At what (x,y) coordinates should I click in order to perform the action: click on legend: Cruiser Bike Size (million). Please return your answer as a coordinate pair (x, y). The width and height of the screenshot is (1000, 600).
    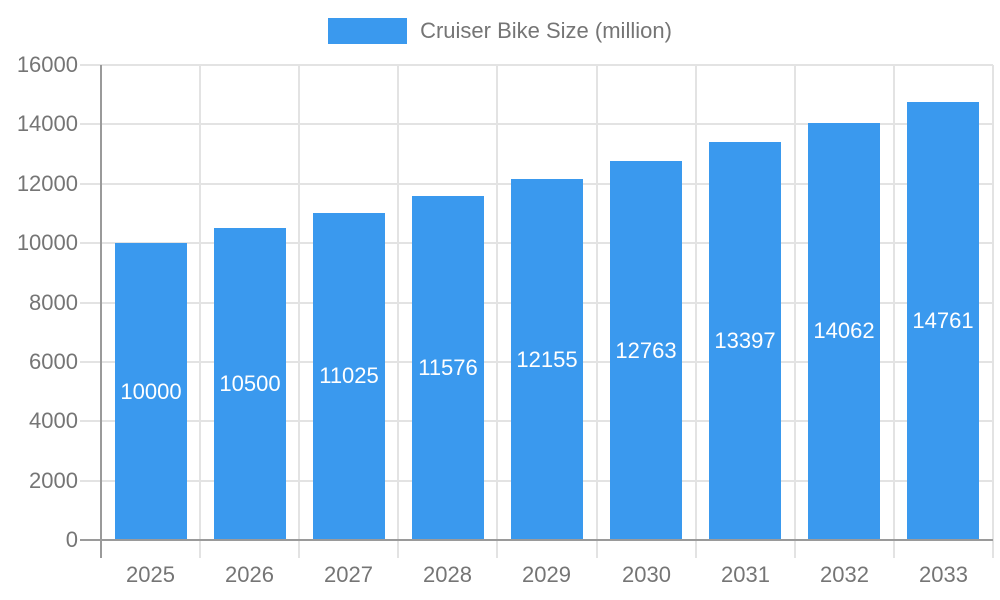
    Looking at the image, I should click on (500, 31).